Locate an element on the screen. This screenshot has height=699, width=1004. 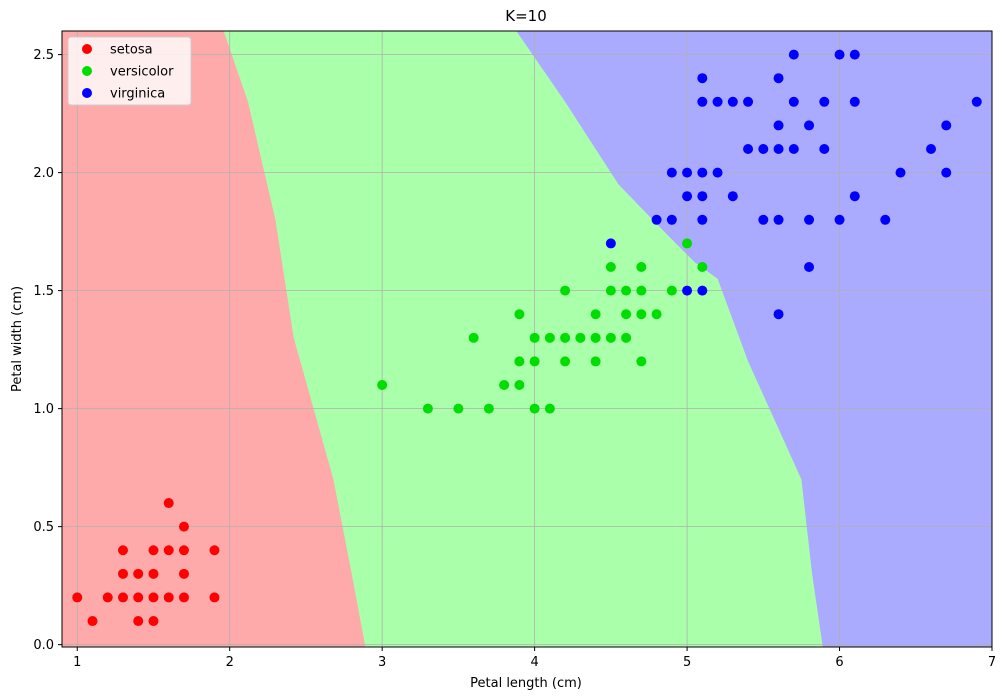
legend-marker-virginica is located at coordinates (87, 93).